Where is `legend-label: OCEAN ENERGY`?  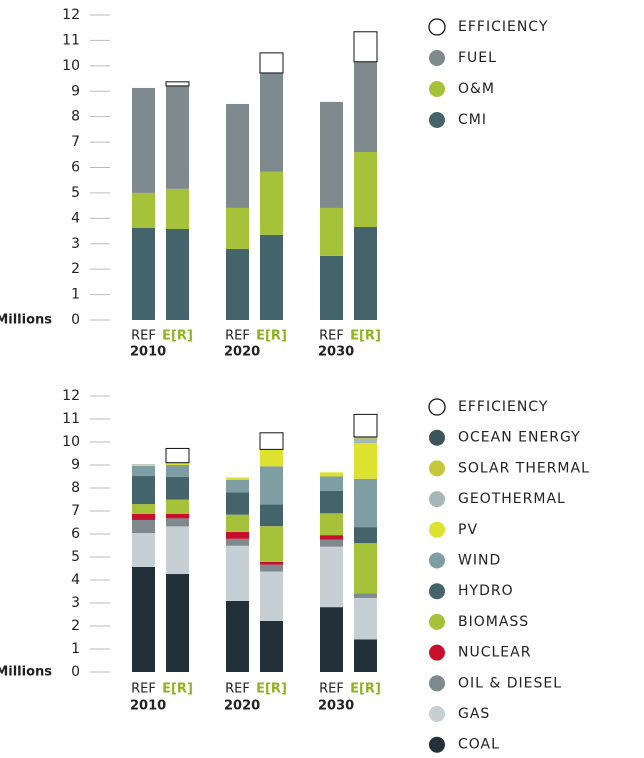 legend-label: OCEAN ENERGY is located at coordinates (519, 438).